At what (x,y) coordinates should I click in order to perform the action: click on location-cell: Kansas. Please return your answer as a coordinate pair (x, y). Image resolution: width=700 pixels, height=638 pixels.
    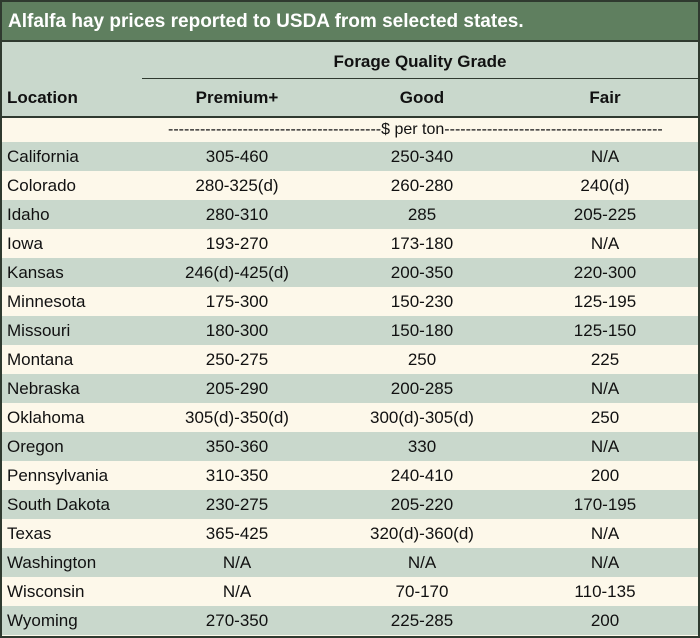
    Looking at the image, I should click on (35, 272).